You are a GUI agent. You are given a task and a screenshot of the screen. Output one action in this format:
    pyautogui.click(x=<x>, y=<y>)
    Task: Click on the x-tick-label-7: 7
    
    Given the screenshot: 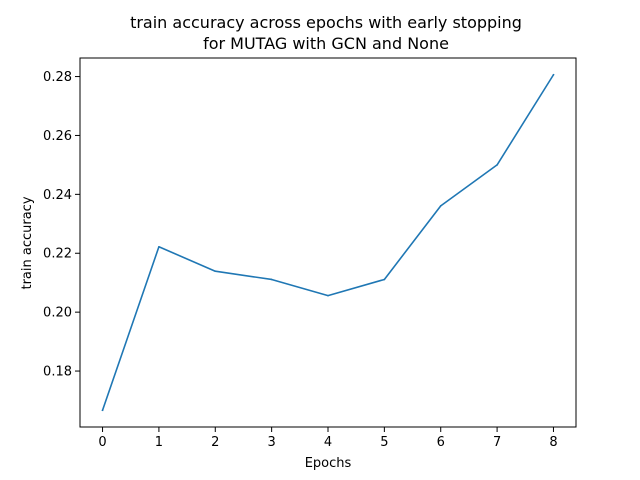 What is the action you would take?
    pyautogui.click(x=497, y=442)
    